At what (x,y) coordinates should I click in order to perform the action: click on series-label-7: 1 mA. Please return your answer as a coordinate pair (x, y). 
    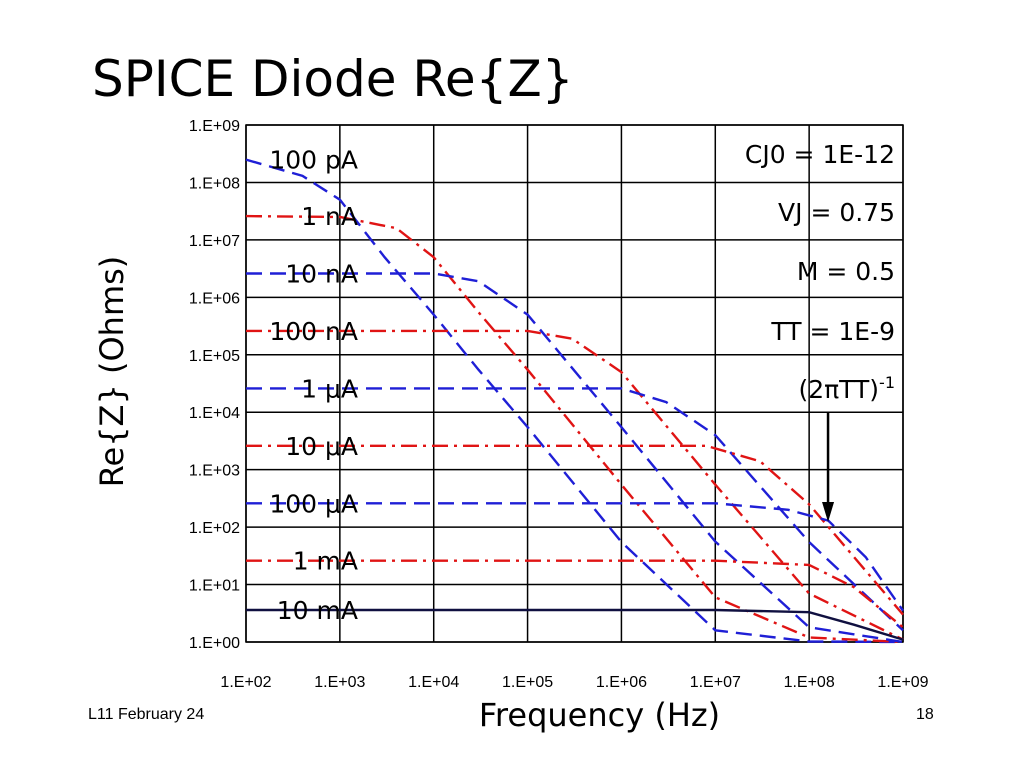
    Looking at the image, I should click on (325, 561).